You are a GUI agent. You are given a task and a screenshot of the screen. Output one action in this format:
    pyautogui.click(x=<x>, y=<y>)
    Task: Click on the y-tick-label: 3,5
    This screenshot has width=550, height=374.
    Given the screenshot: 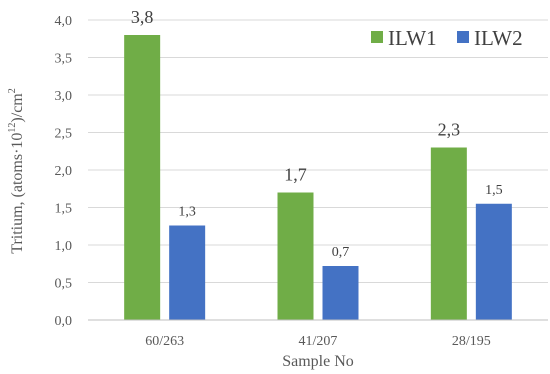 What is the action you would take?
    pyautogui.click(x=64, y=59)
    